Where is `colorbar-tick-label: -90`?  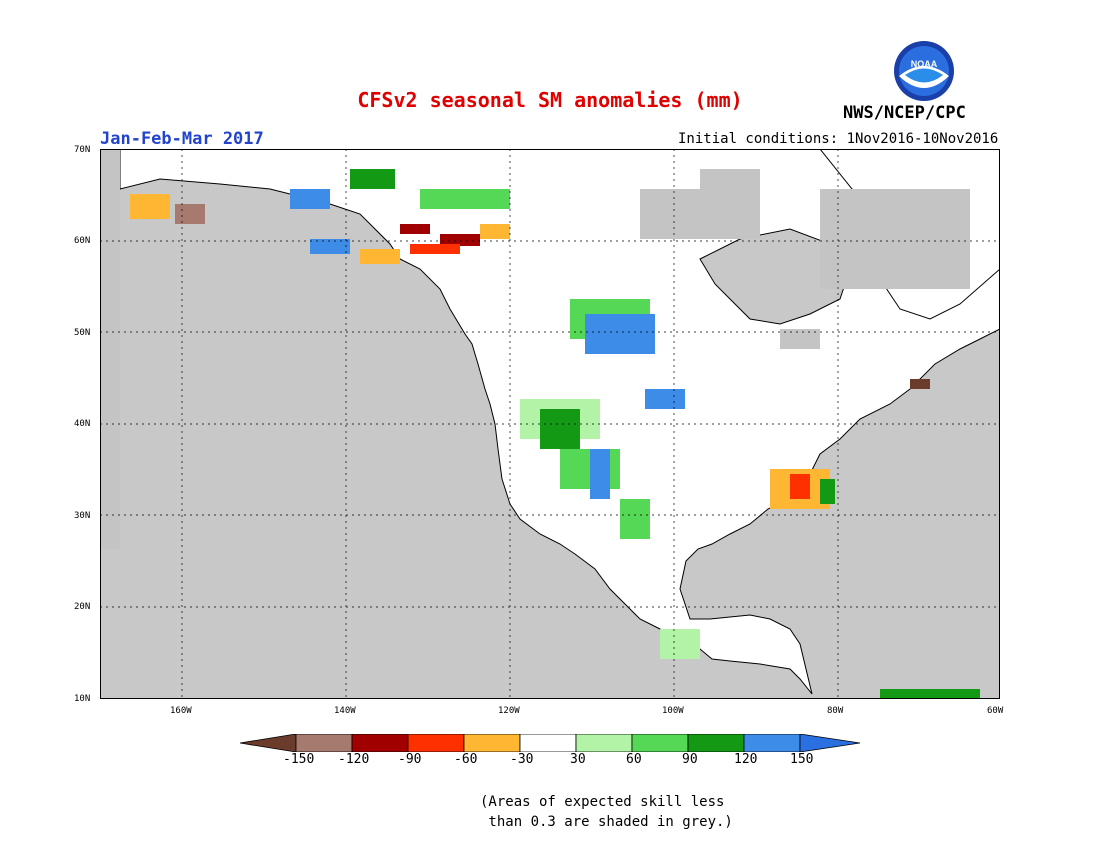
colorbar-tick-label: -90 is located at coordinates (410, 759).